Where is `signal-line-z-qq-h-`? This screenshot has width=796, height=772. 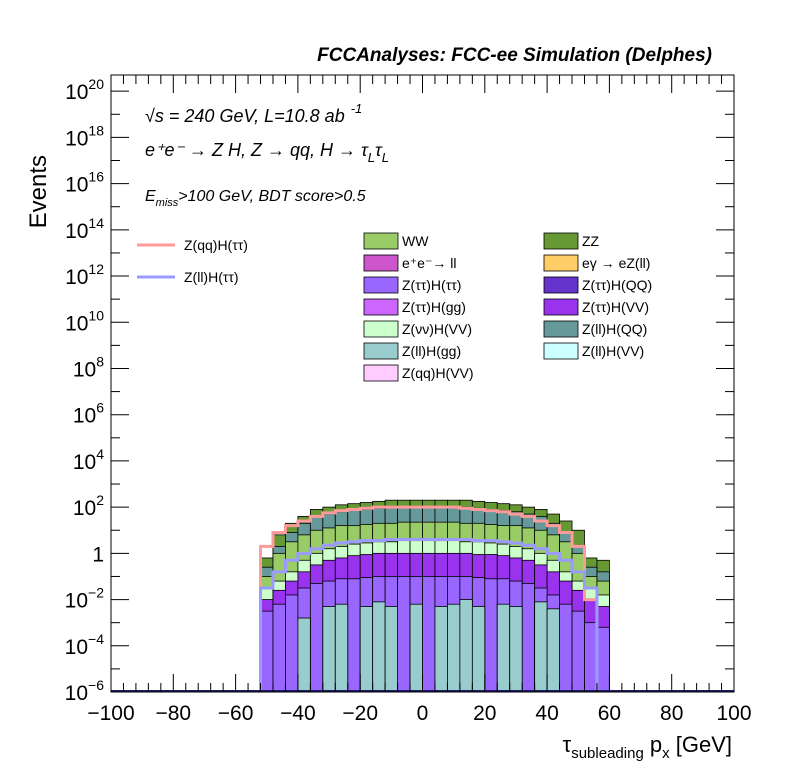 signal-line-z-qq-h- is located at coordinates (429, 598).